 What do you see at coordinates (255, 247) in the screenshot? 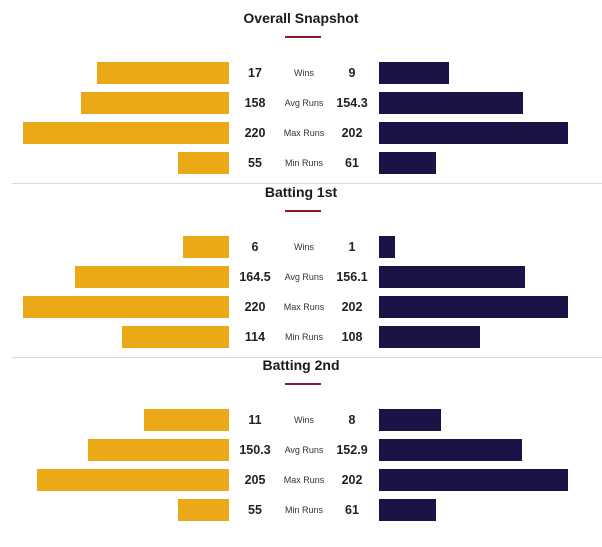
I see `left-value-label: 6` at bounding box center [255, 247].